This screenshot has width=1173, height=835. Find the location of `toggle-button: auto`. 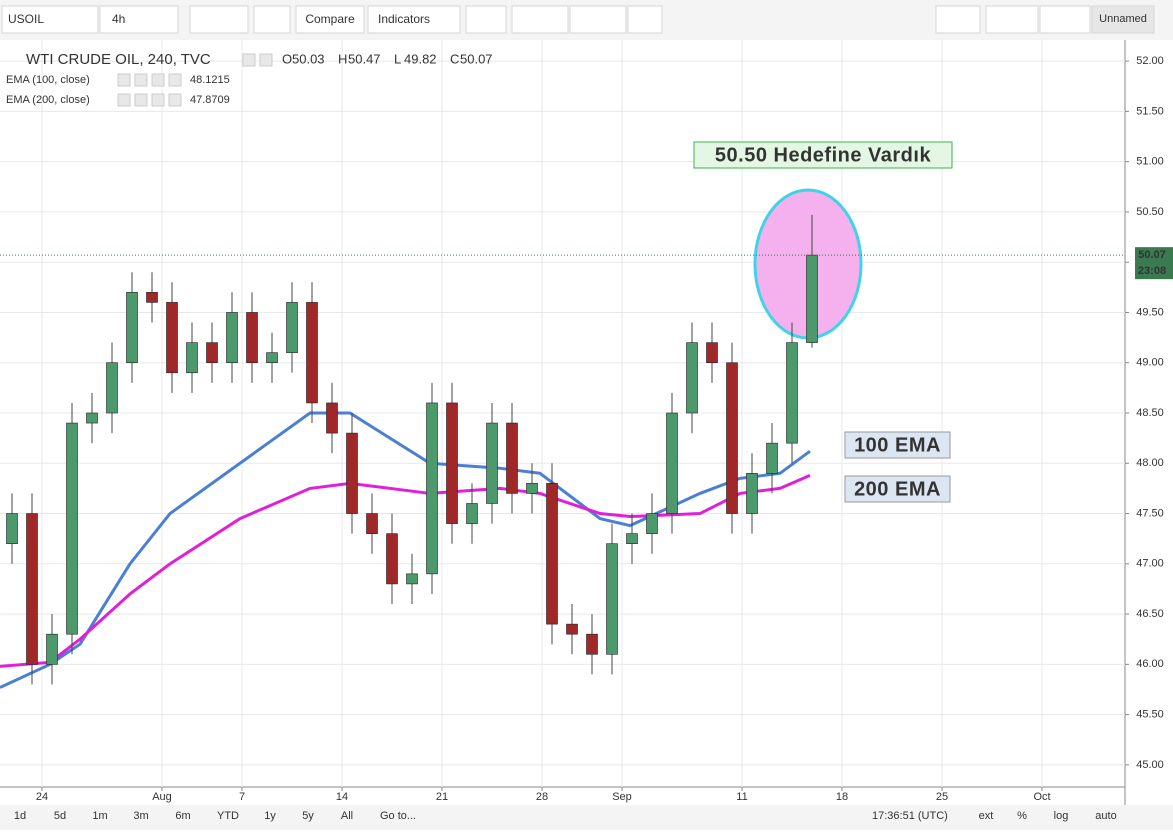

toggle-button: auto is located at coordinates (1105, 816).